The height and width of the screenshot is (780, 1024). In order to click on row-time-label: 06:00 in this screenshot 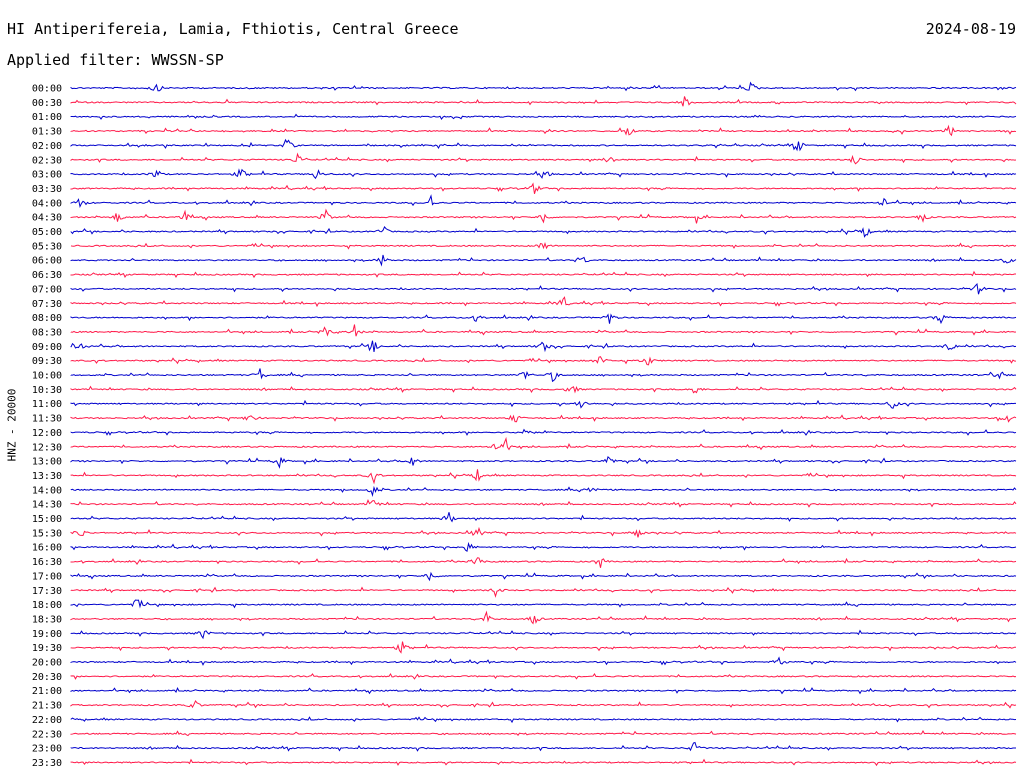, I will do `click(47, 261)`.